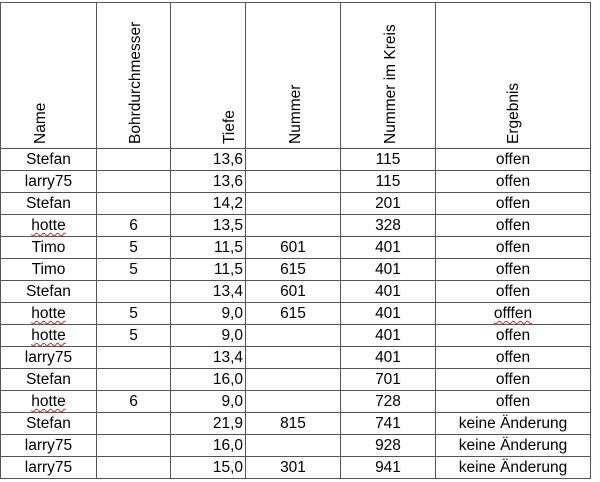 This screenshot has height=482, width=600. I want to click on cell-tiefe: 15,0, so click(208, 467).